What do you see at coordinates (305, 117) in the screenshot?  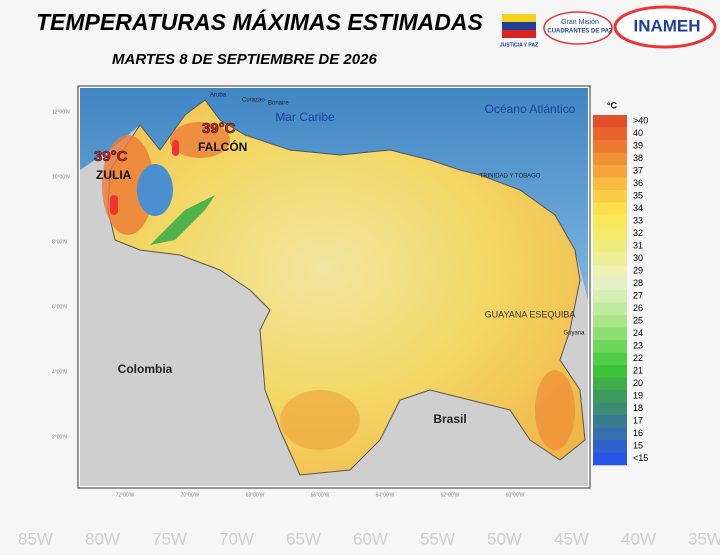 I see `sea-label: Mar Caribe` at bounding box center [305, 117].